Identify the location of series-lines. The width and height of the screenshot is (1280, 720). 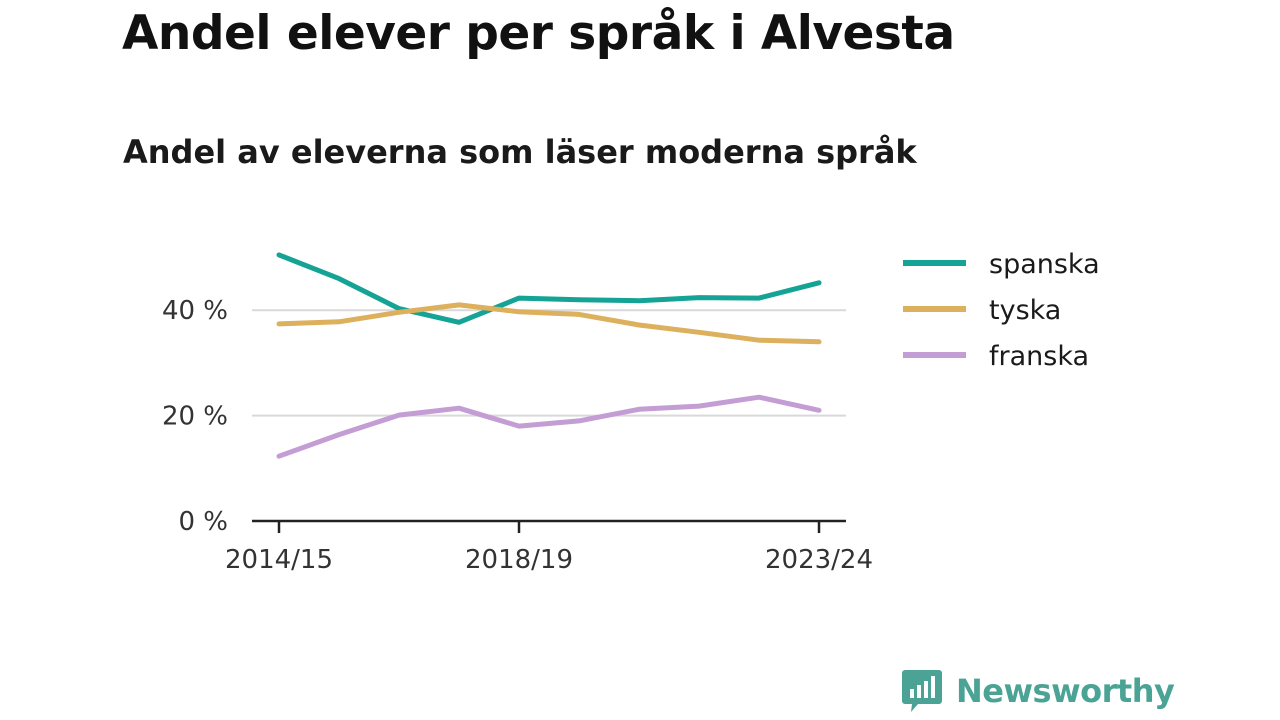
(549, 355).